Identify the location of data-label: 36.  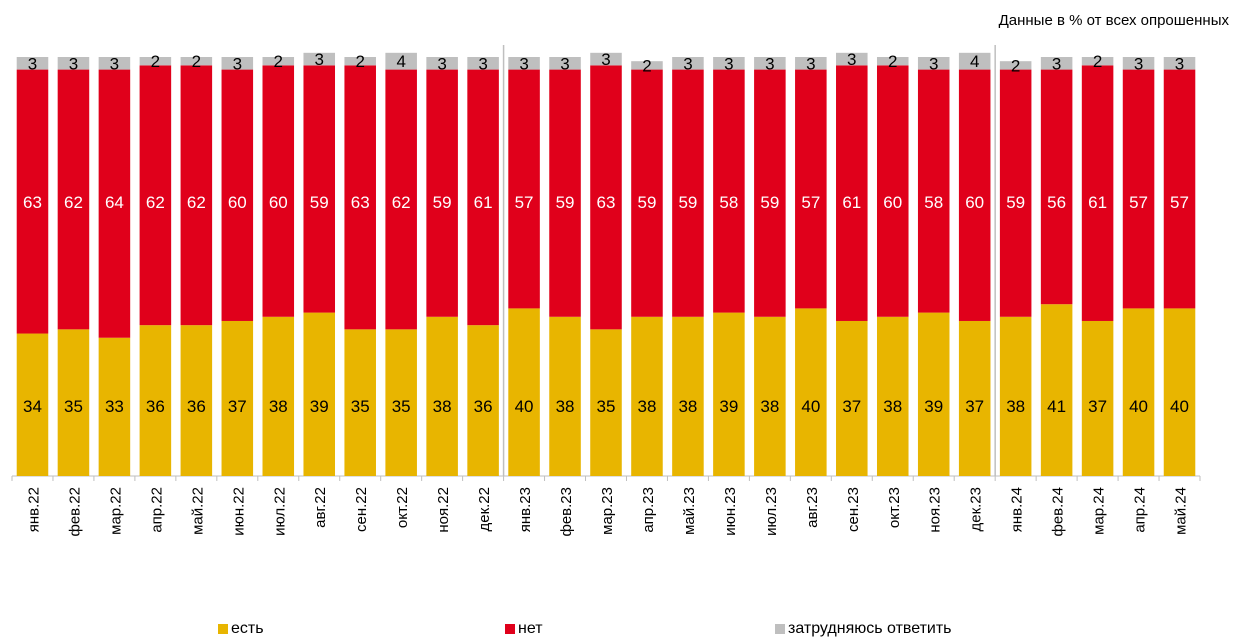
(155, 406).